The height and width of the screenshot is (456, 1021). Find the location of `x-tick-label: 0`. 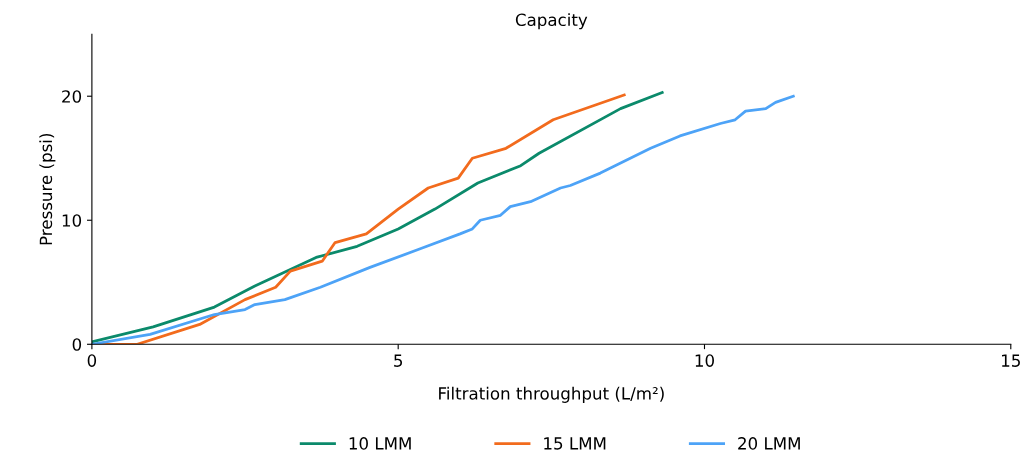

x-tick-label: 0 is located at coordinates (92, 360).